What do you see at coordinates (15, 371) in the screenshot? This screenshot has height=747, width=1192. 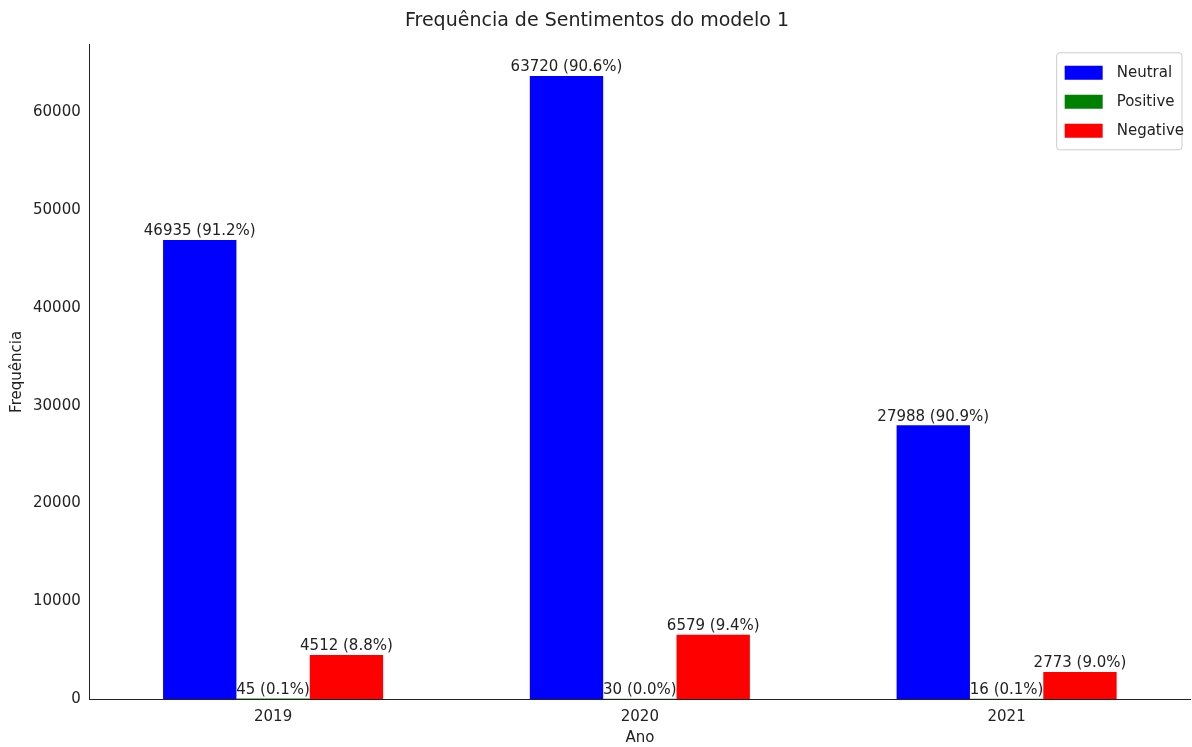 I see `y-axis-title: Frequência` at bounding box center [15, 371].